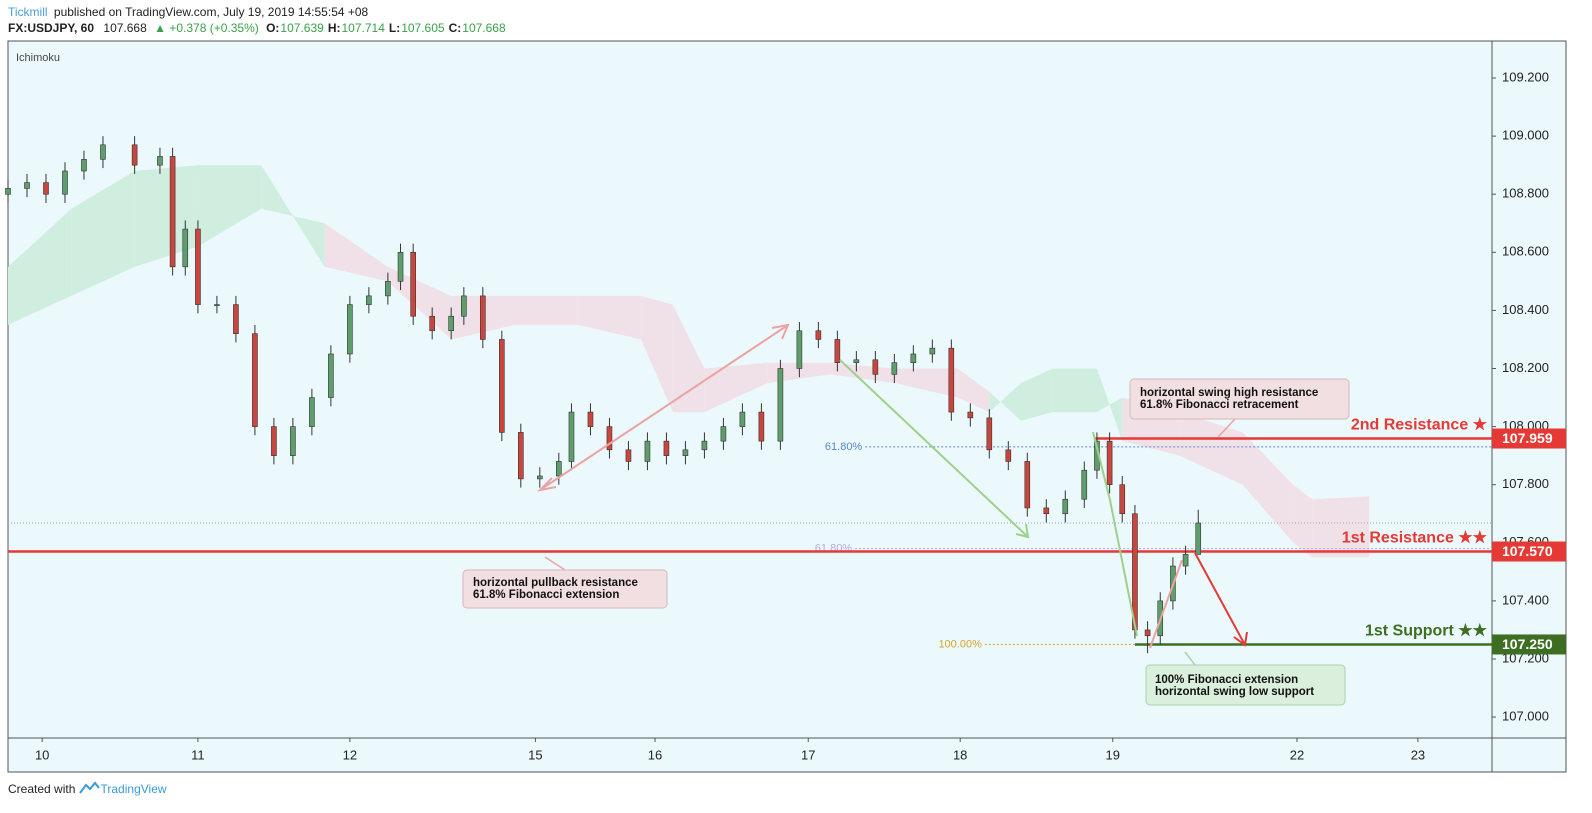  Describe the element at coordinates (423, 28) in the screenshot. I see `ohlc-value: 107.605` at that location.